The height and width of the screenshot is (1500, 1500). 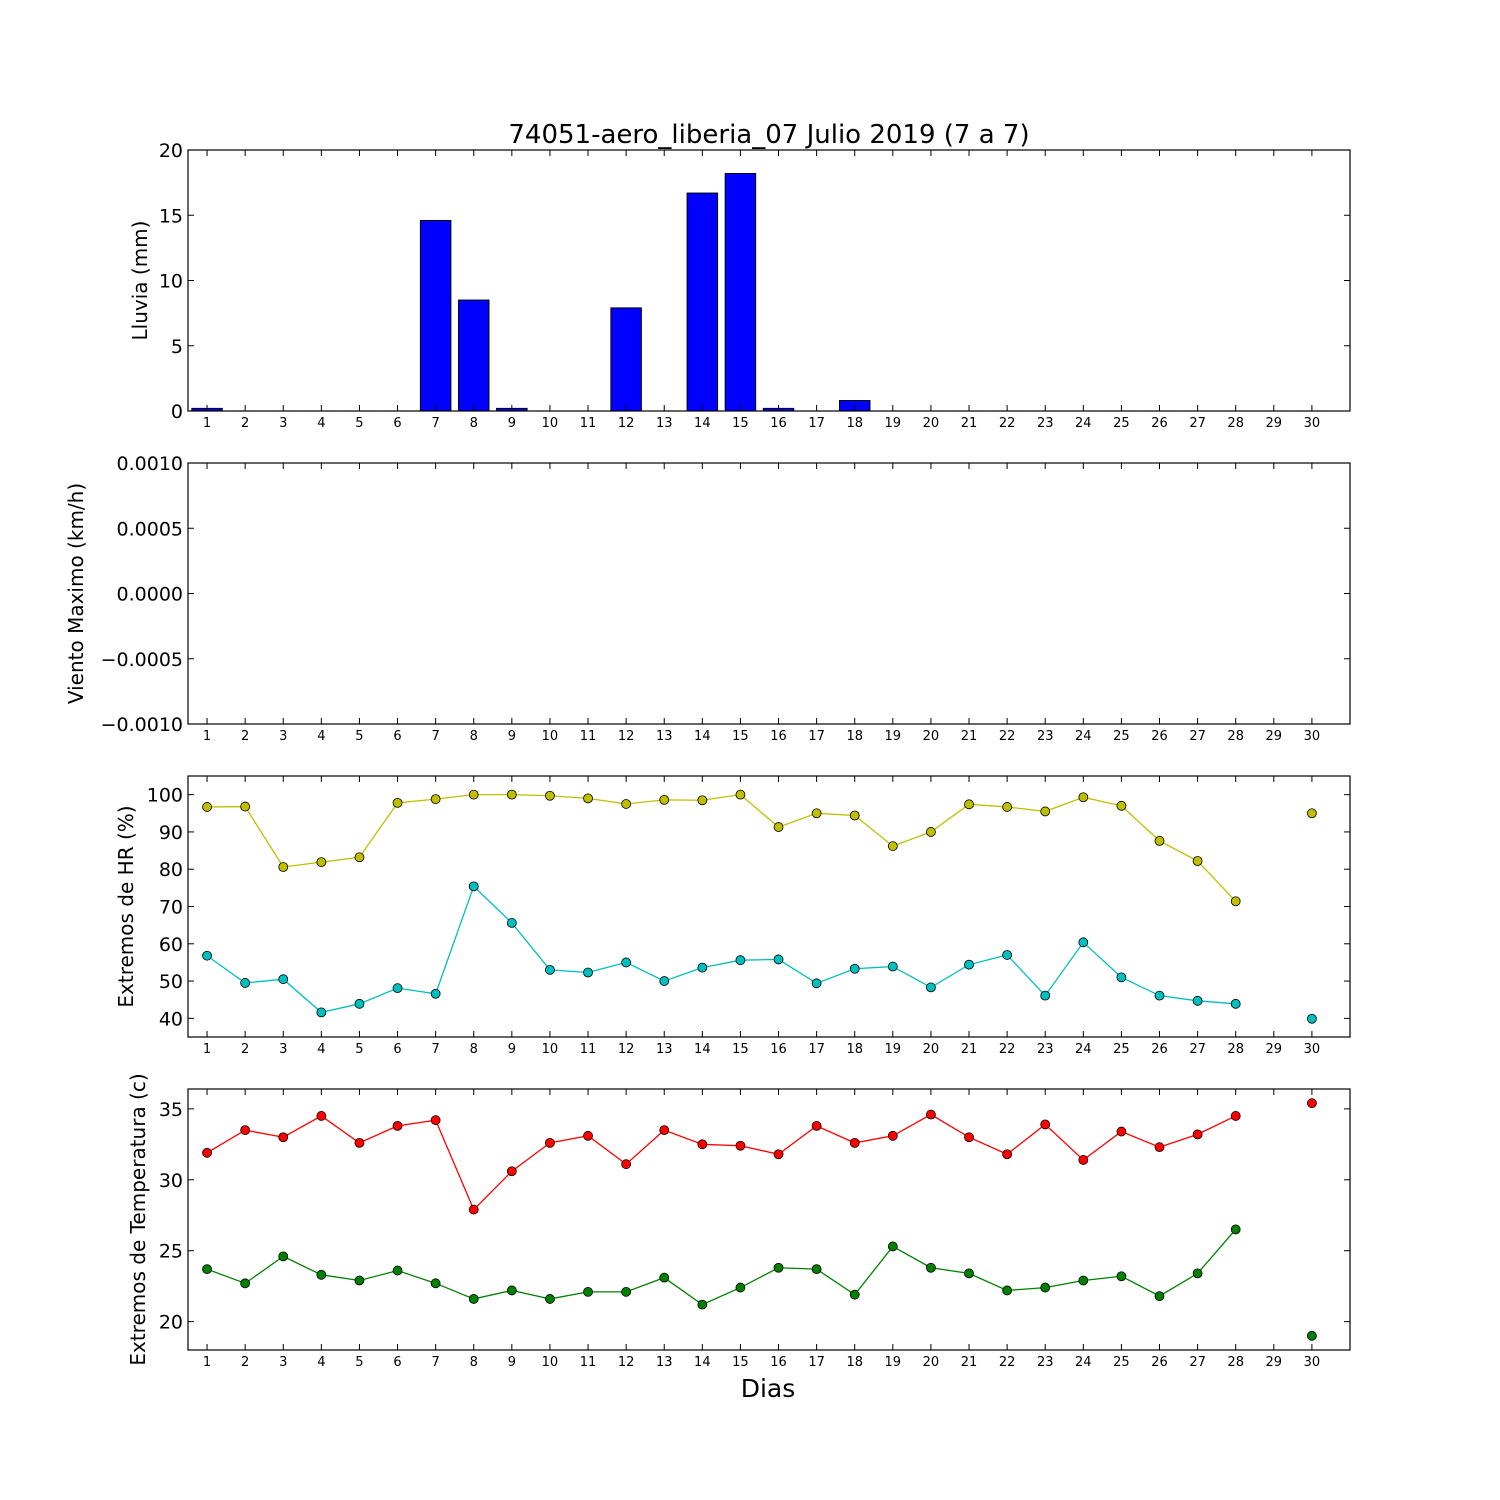 I want to click on x-tick-label: 8, so click(x=474, y=1049).